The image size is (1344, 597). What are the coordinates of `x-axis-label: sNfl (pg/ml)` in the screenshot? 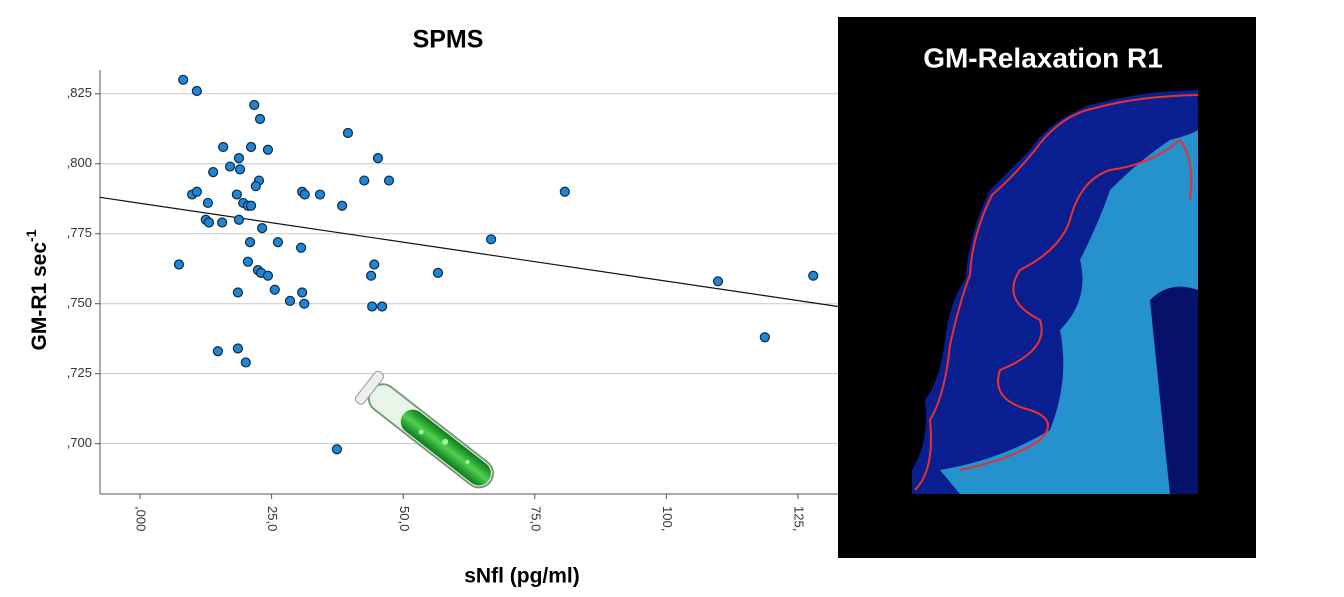 It's located at (522, 576).